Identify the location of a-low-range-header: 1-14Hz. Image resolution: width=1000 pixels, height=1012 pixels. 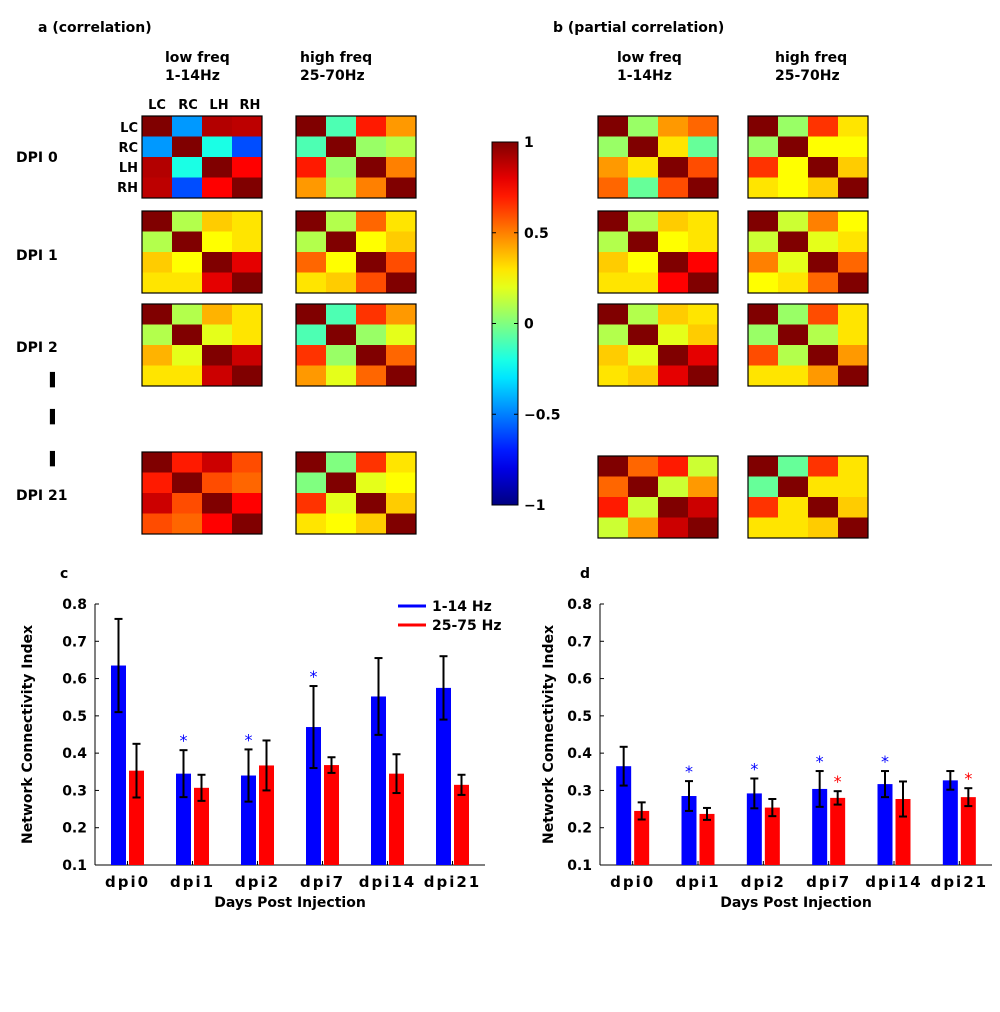
(192, 76).